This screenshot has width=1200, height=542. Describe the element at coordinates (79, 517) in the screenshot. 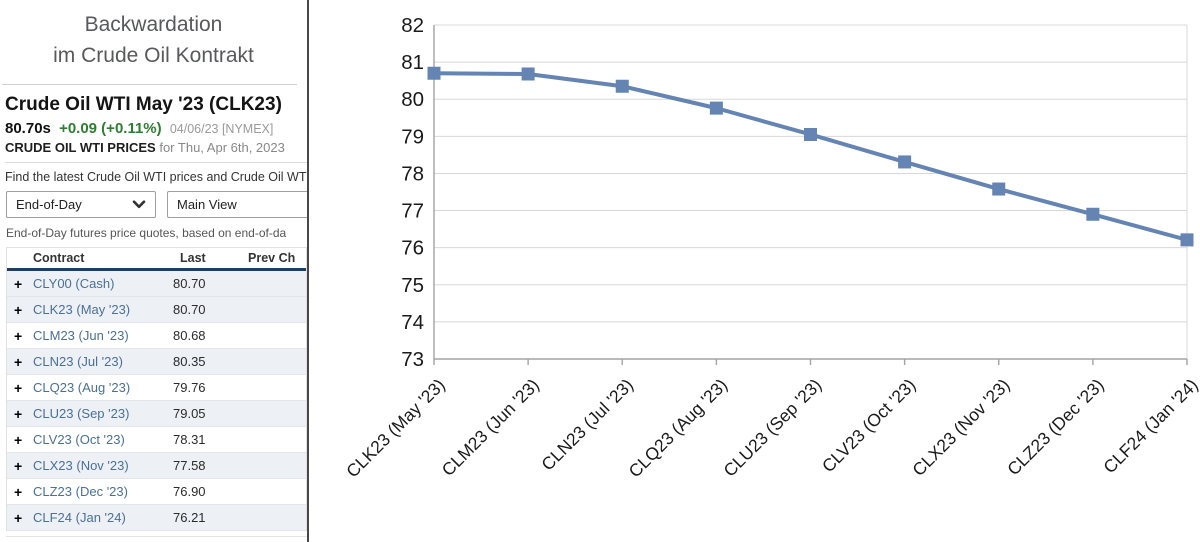

I see `contract-link: CLF24 (Jan '24)` at that location.